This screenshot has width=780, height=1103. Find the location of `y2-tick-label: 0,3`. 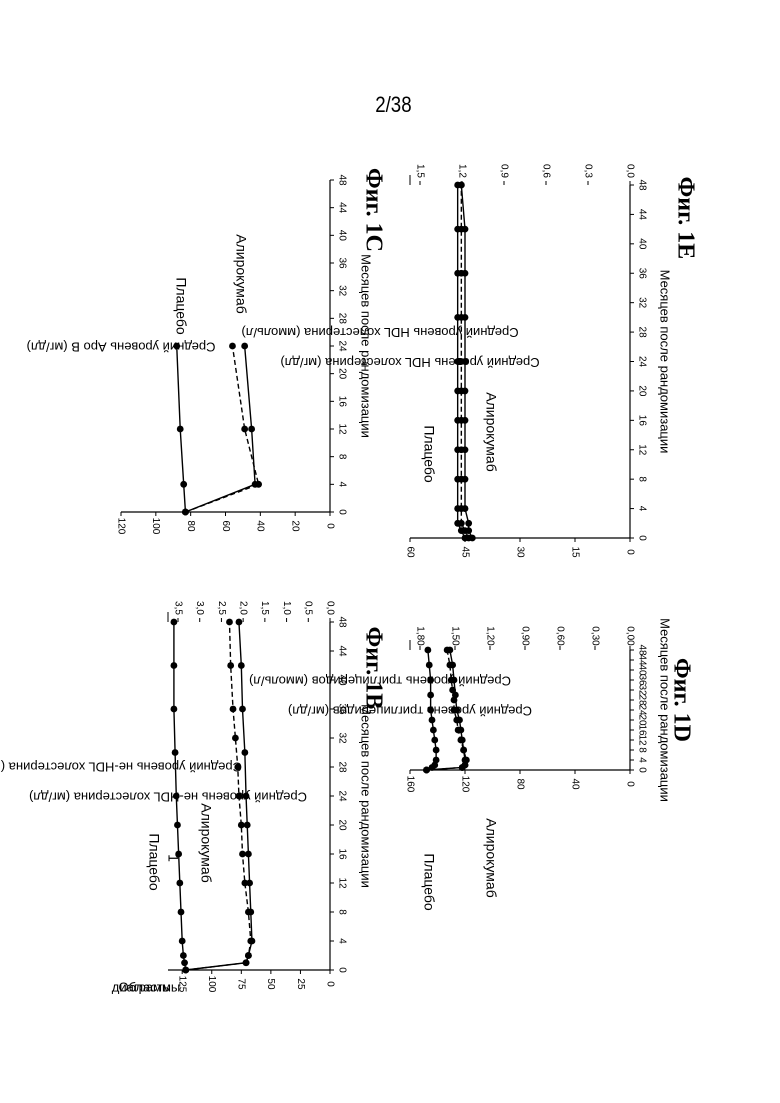

y2-tick-label: 0,3 is located at coordinates (587, 171).